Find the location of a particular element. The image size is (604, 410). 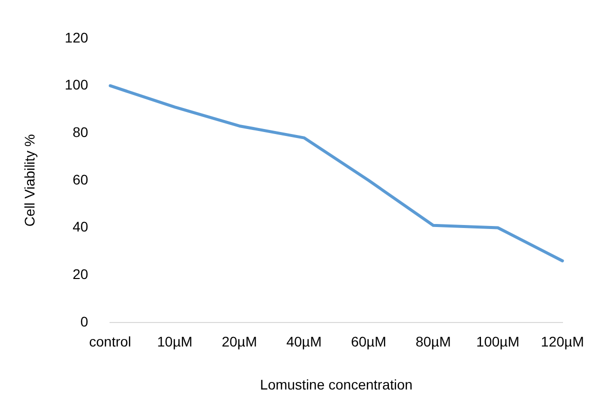

x-tick-label: 100µM is located at coordinates (498, 342).